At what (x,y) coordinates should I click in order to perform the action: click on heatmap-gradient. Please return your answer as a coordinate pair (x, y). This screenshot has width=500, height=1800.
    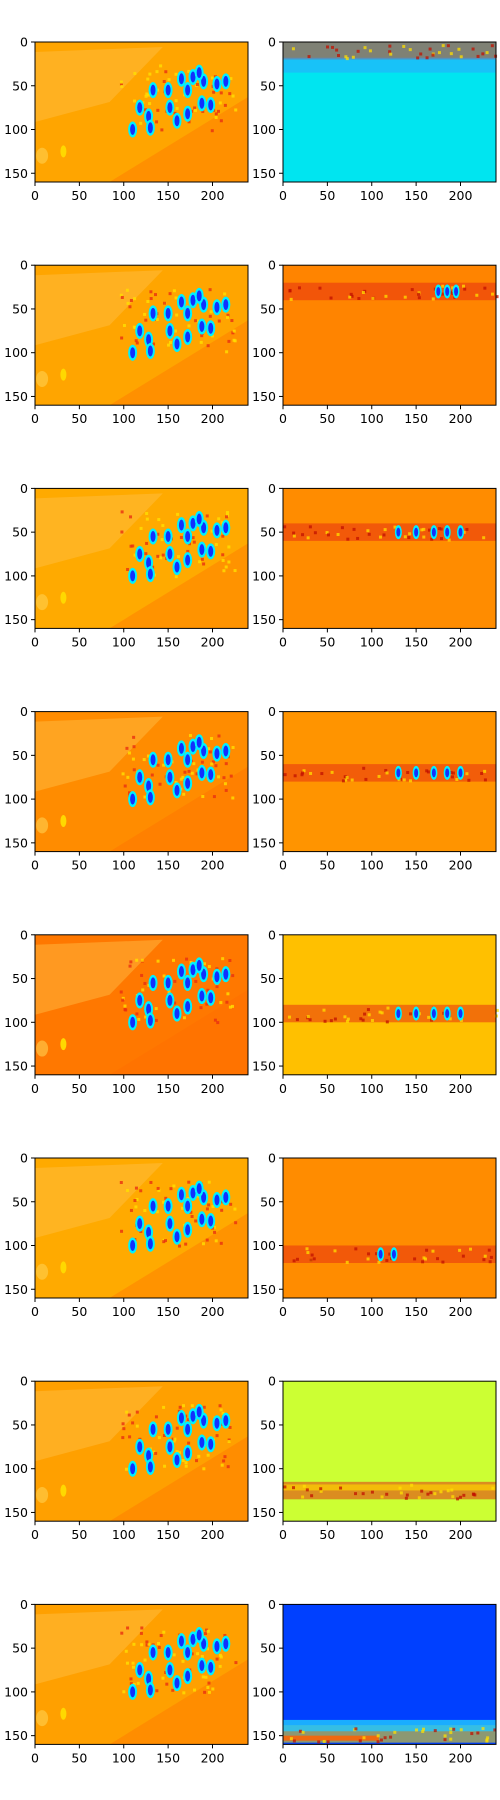
    Looking at the image, I should click on (99, 977).